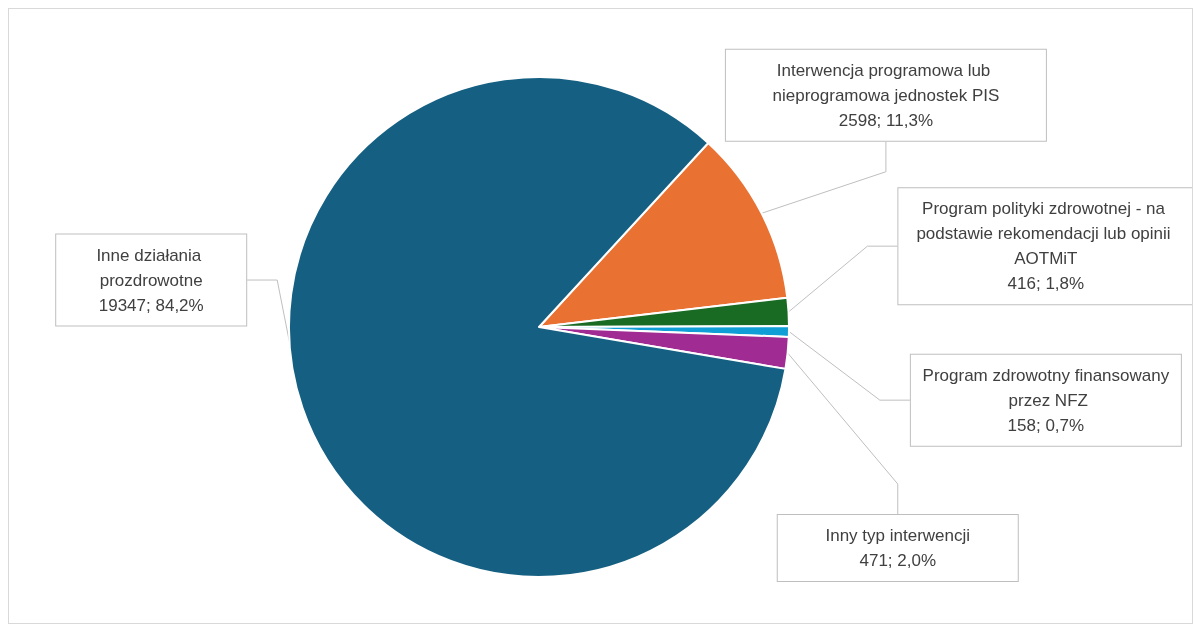 The width and height of the screenshot is (1201, 632). I want to click on slice-label: Inny typ interwencji, so click(898, 535).